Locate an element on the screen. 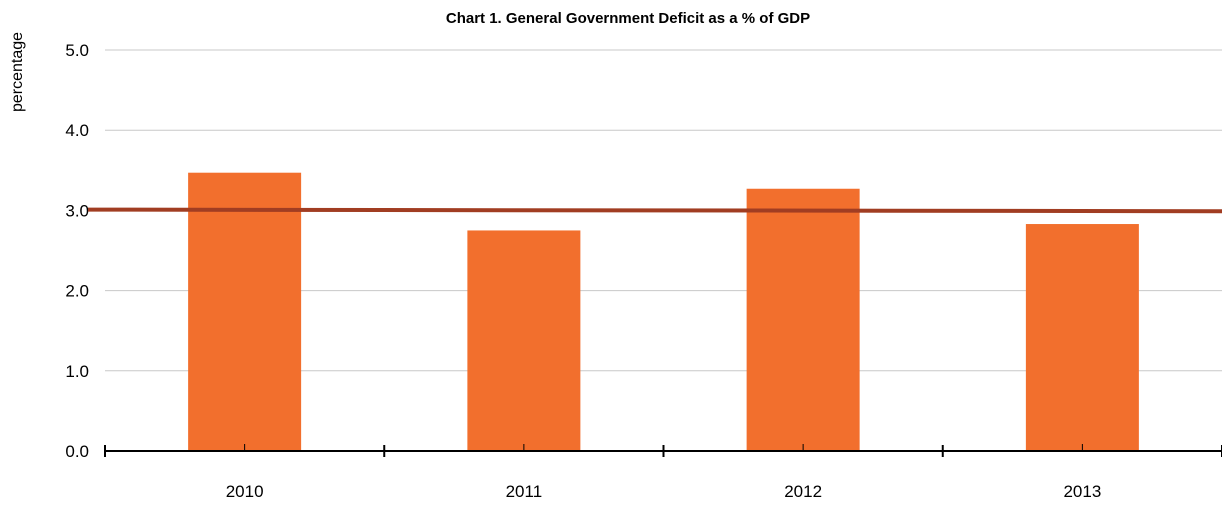 Image resolution: width=1222 pixels, height=509 pixels. x-tick-label: 2013 is located at coordinates (1082, 491).